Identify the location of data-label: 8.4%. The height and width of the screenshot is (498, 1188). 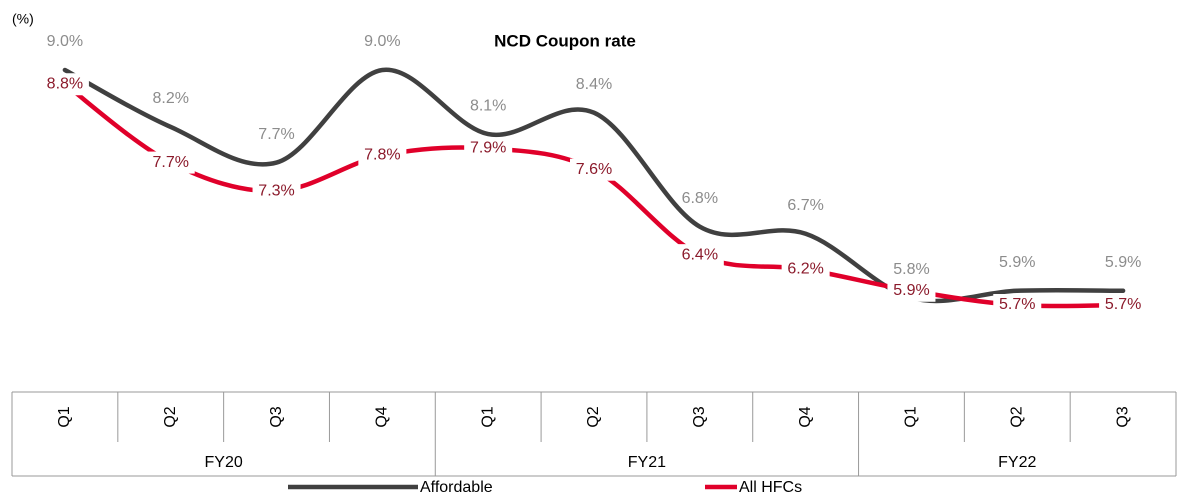
(594, 84).